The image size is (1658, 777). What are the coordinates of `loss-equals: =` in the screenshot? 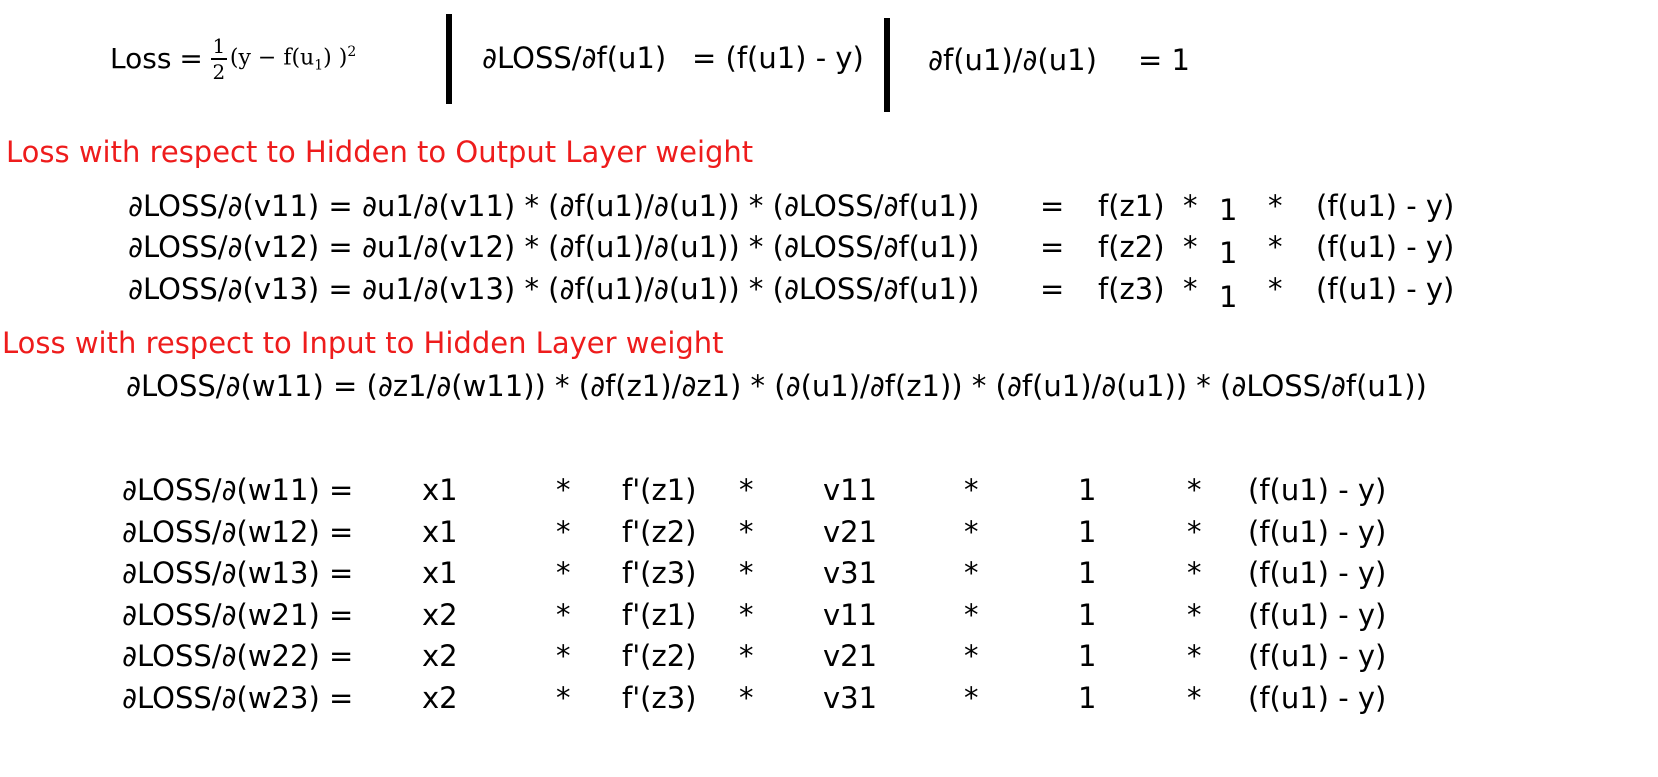 It's located at (191, 58).